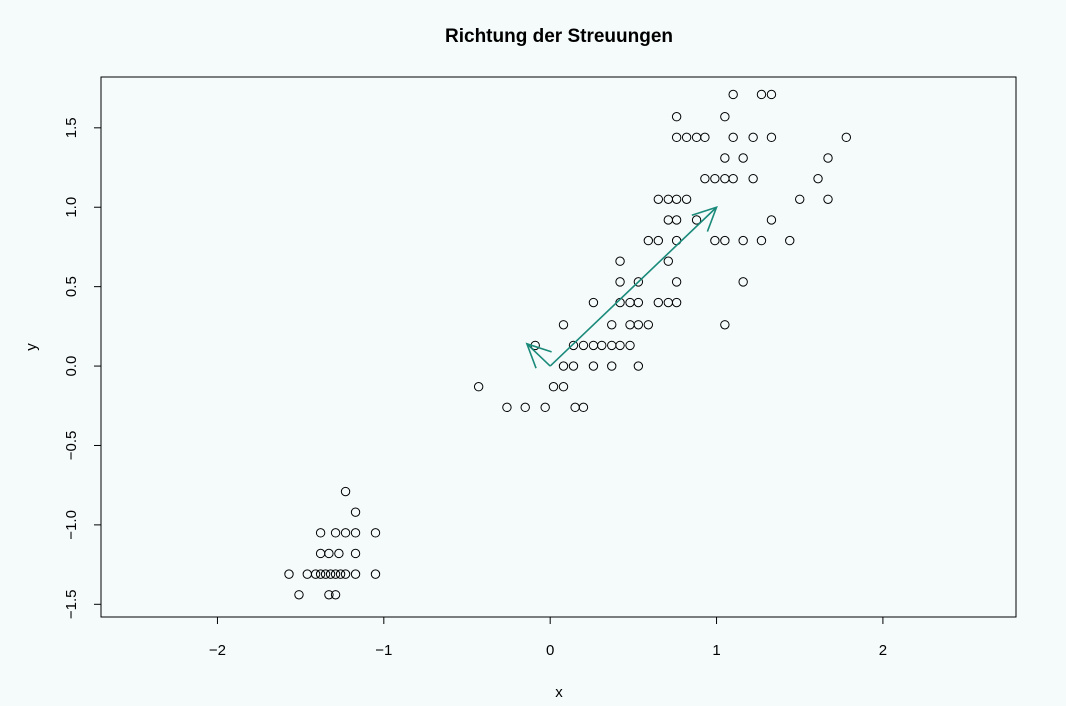 This screenshot has height=706, width=1066. Describe the element at coordinates (71, 127) in the screenshot. I see `y-tick-label: 1.5` at that location.